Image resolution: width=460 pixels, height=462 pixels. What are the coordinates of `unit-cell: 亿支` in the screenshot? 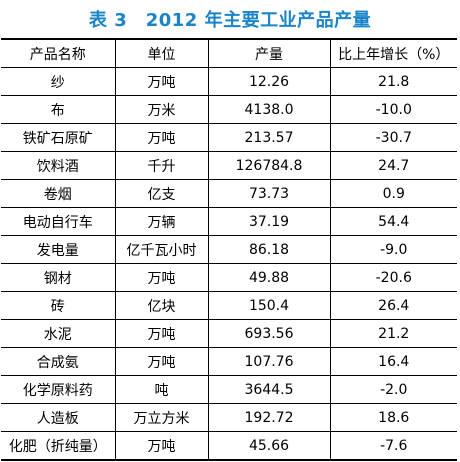 It's located at (161, 193).